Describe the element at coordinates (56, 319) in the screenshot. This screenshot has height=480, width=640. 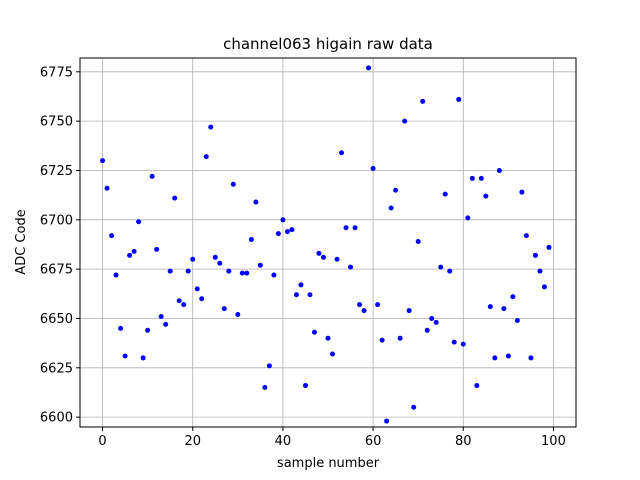
I see `y-tick-label: 6650` at that location.